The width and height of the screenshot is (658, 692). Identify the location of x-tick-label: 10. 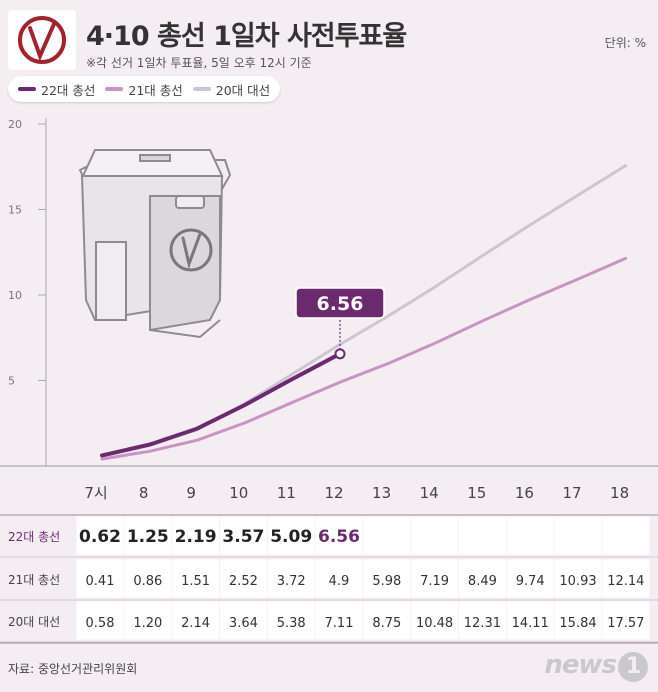
(238, 493).